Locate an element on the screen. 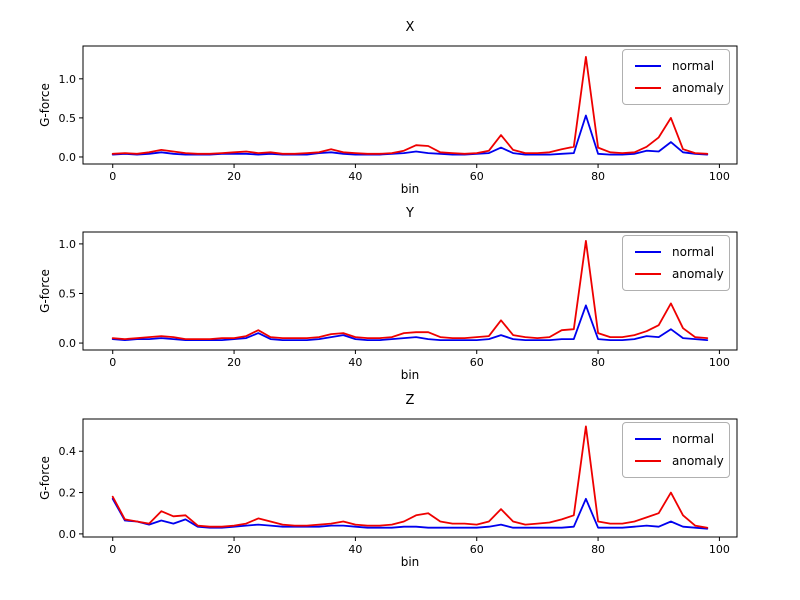 This screenshot has width=800, height=600. subplot-x-legend: normal anomaly is located at coordinates (676, 77).